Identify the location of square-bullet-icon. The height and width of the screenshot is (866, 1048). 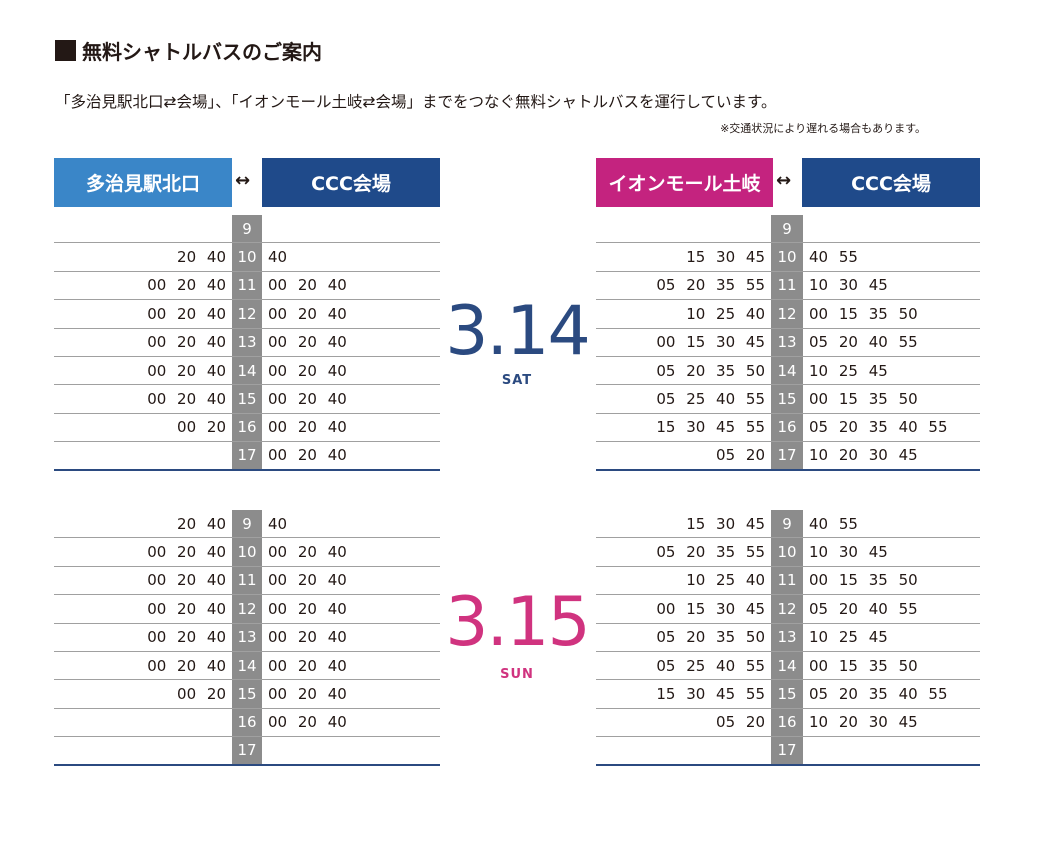
(65, 50).